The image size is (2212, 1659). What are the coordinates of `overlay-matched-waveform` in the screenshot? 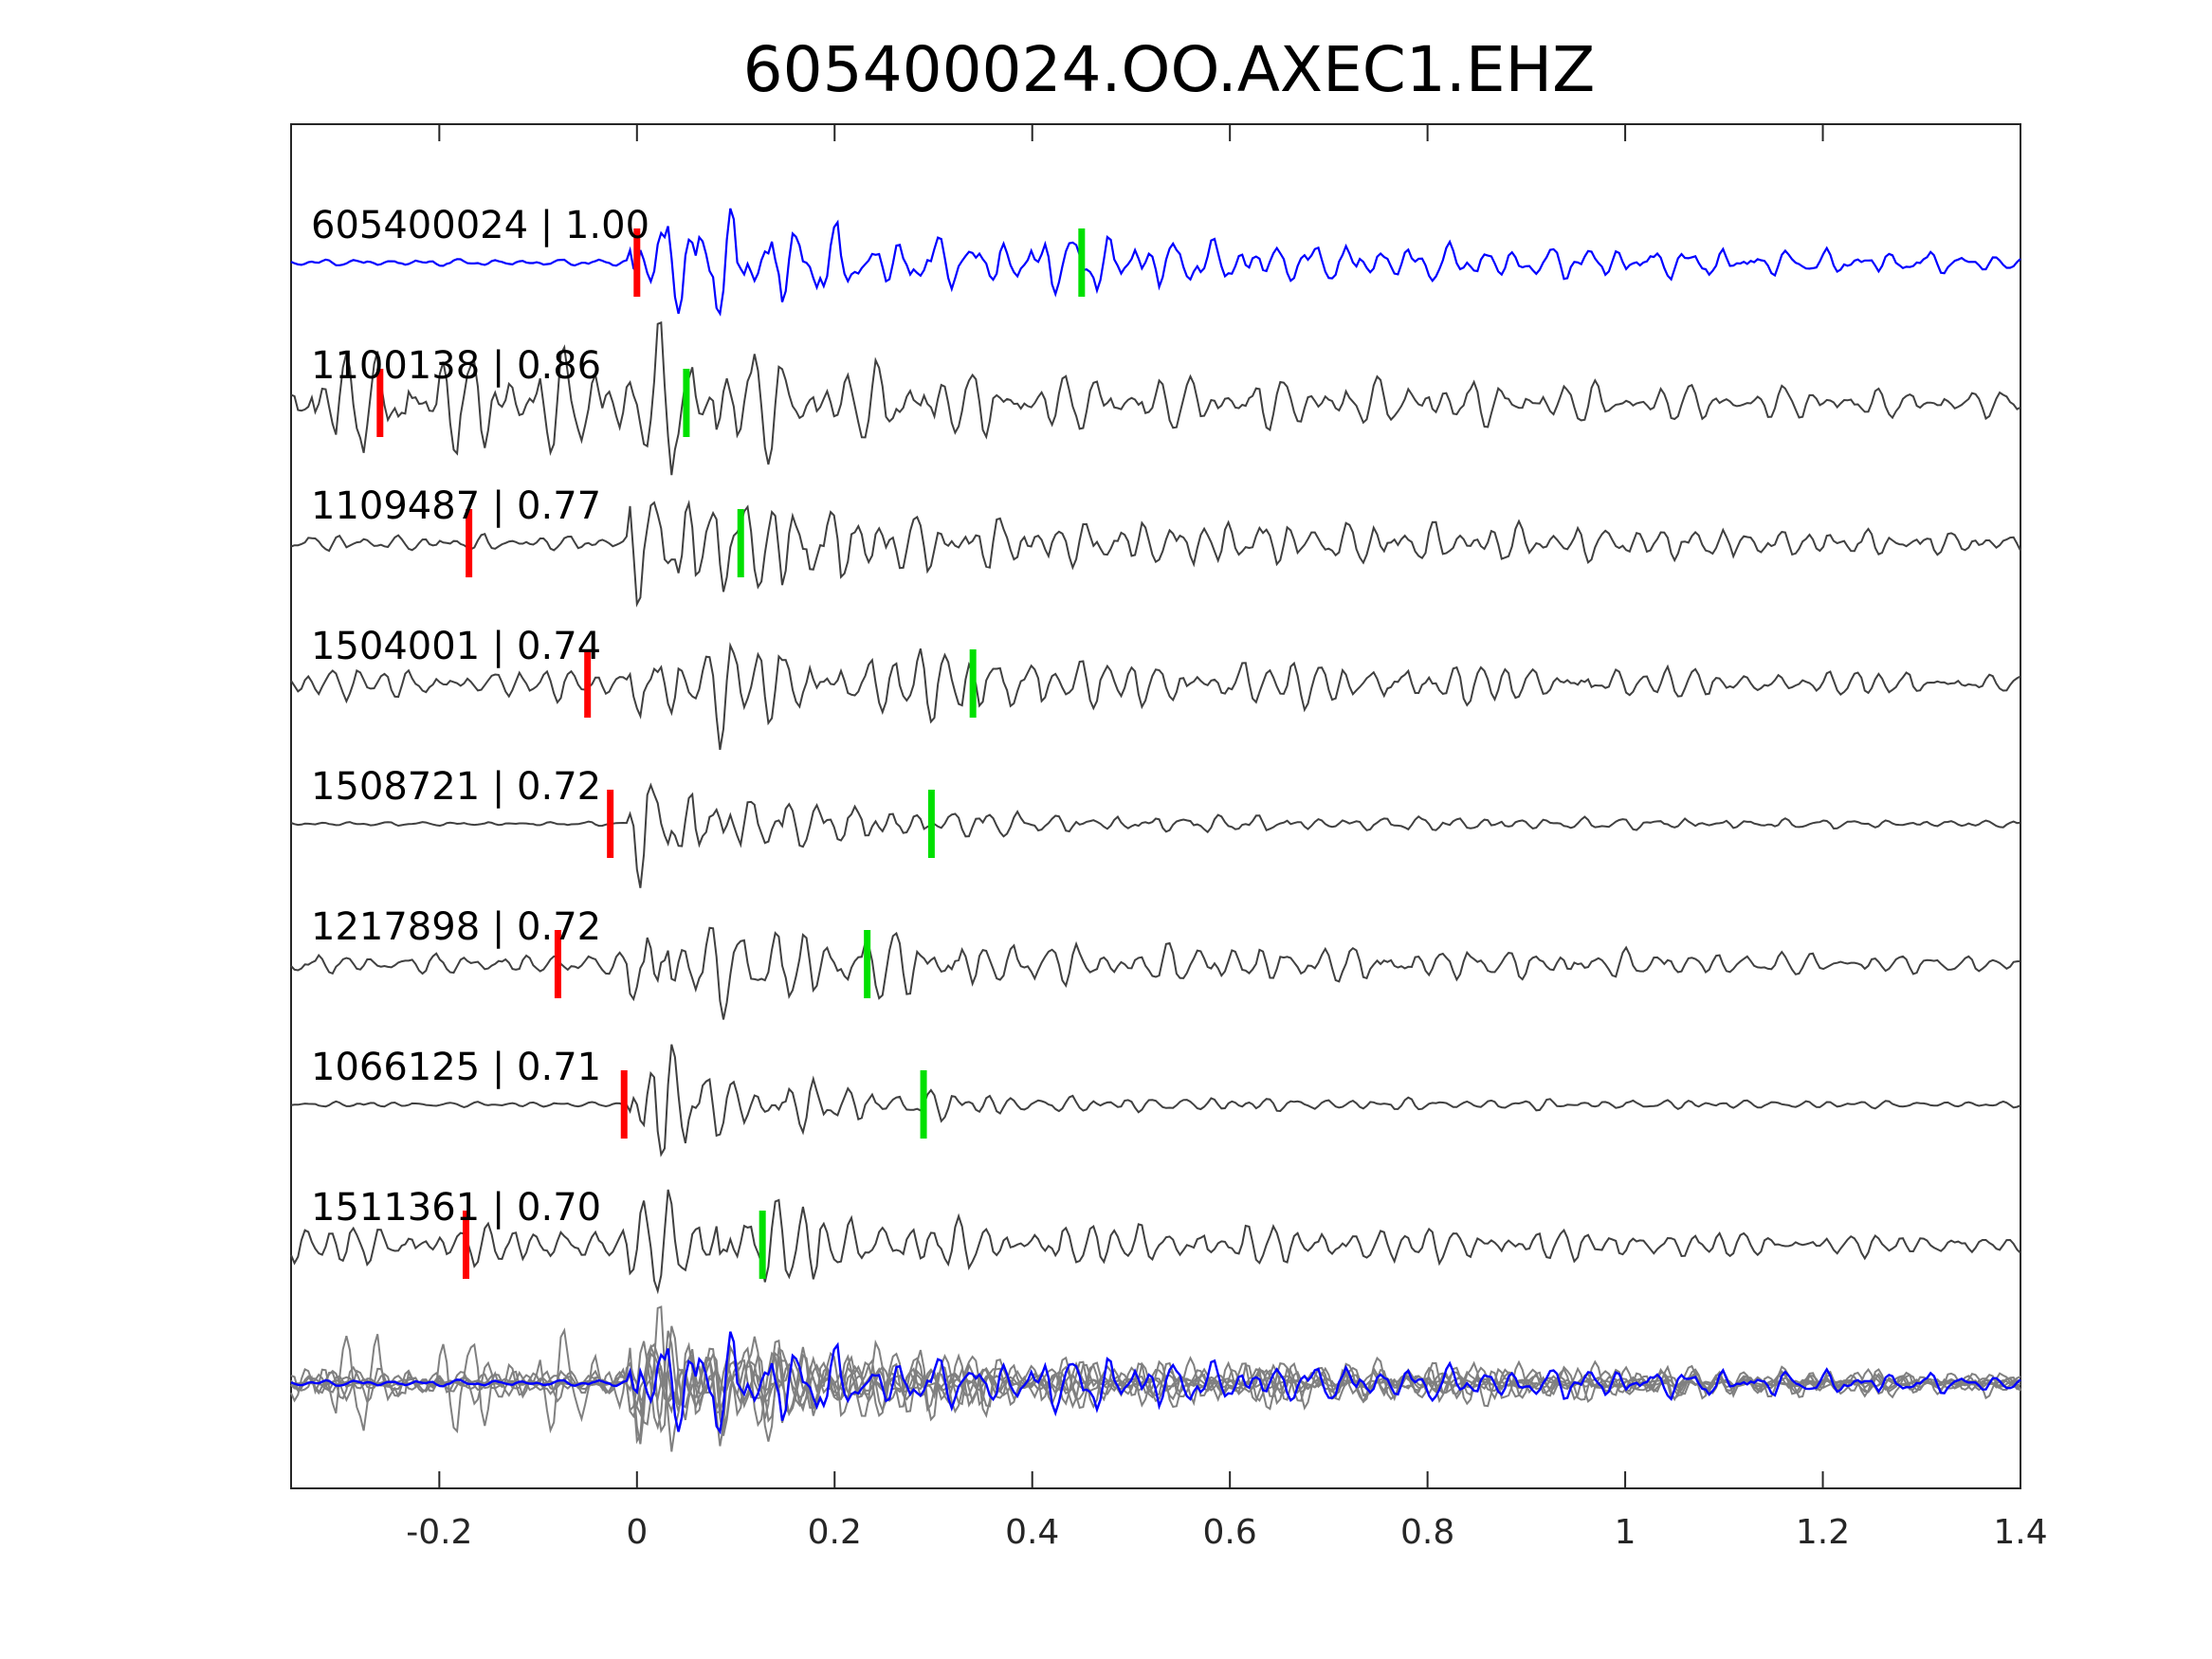 It's located at (1155, 1378).